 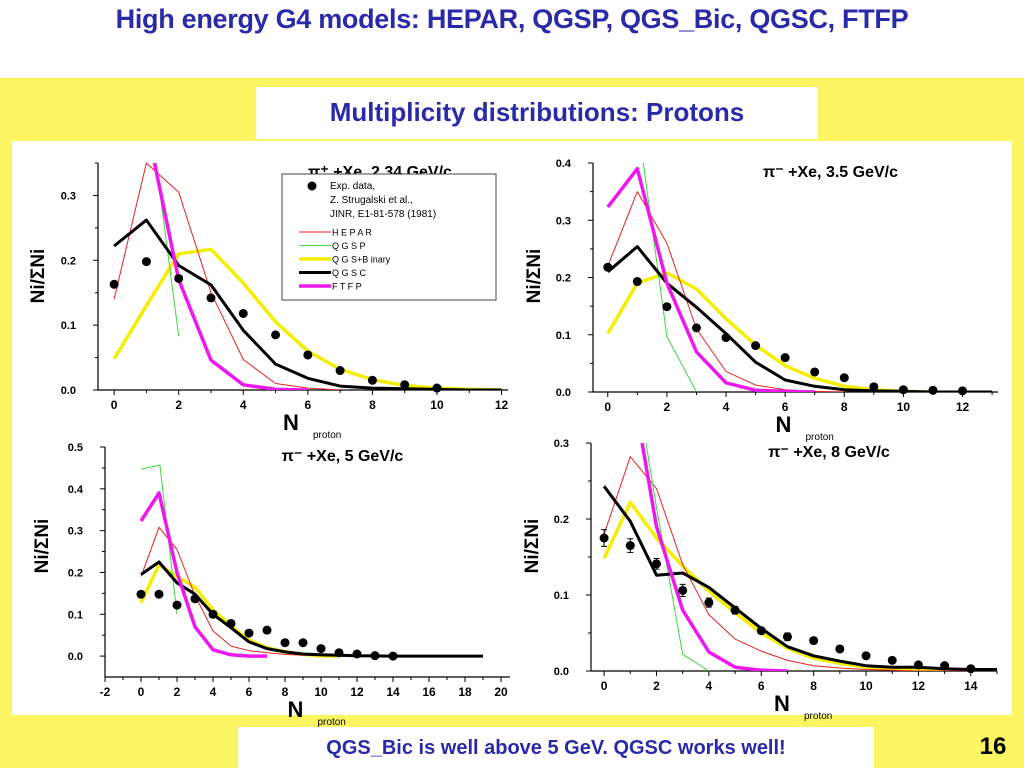 What do you see at coordinates (383, 214) in the screenshot?
I see `legend-data-label: JINR, E1-81-578 (1981)` at bounding box center [383, 214].